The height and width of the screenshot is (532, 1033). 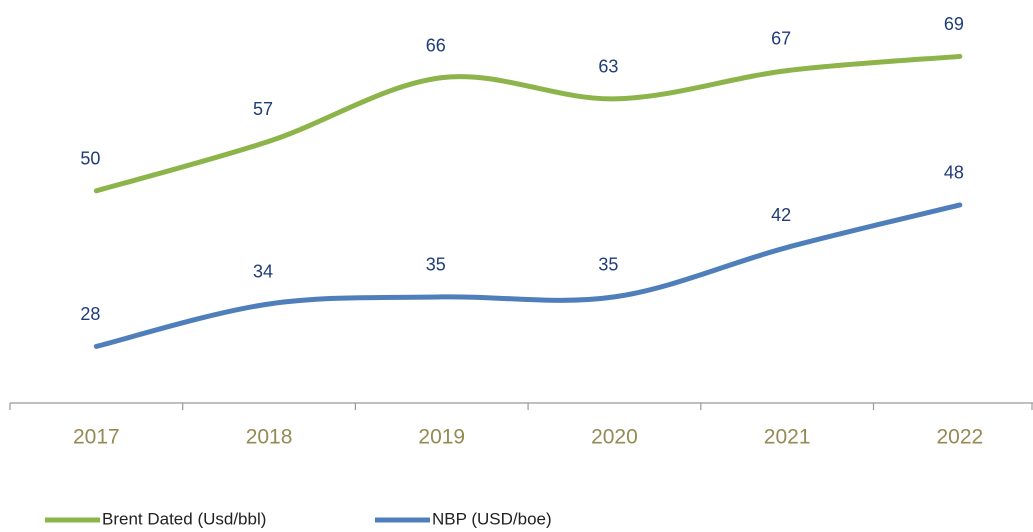 What do you see at coordinates (96, 437) in the screenshot?
I see `x-tick-label: 2017` at bounding box center [96, 437].